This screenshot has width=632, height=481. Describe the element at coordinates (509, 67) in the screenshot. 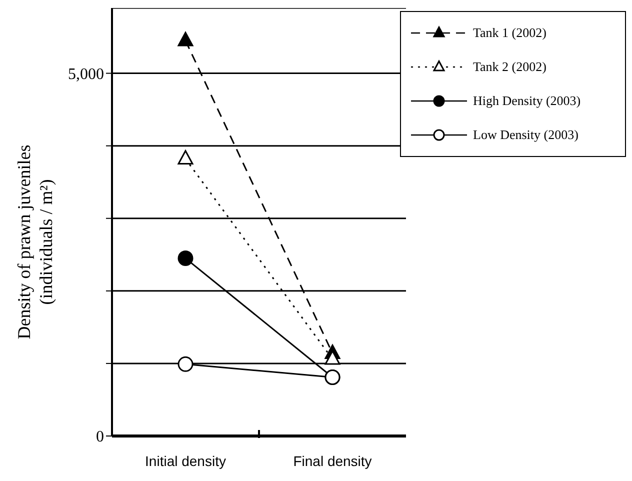

I see `legend-label: Tank 2 (2002)` at that location.